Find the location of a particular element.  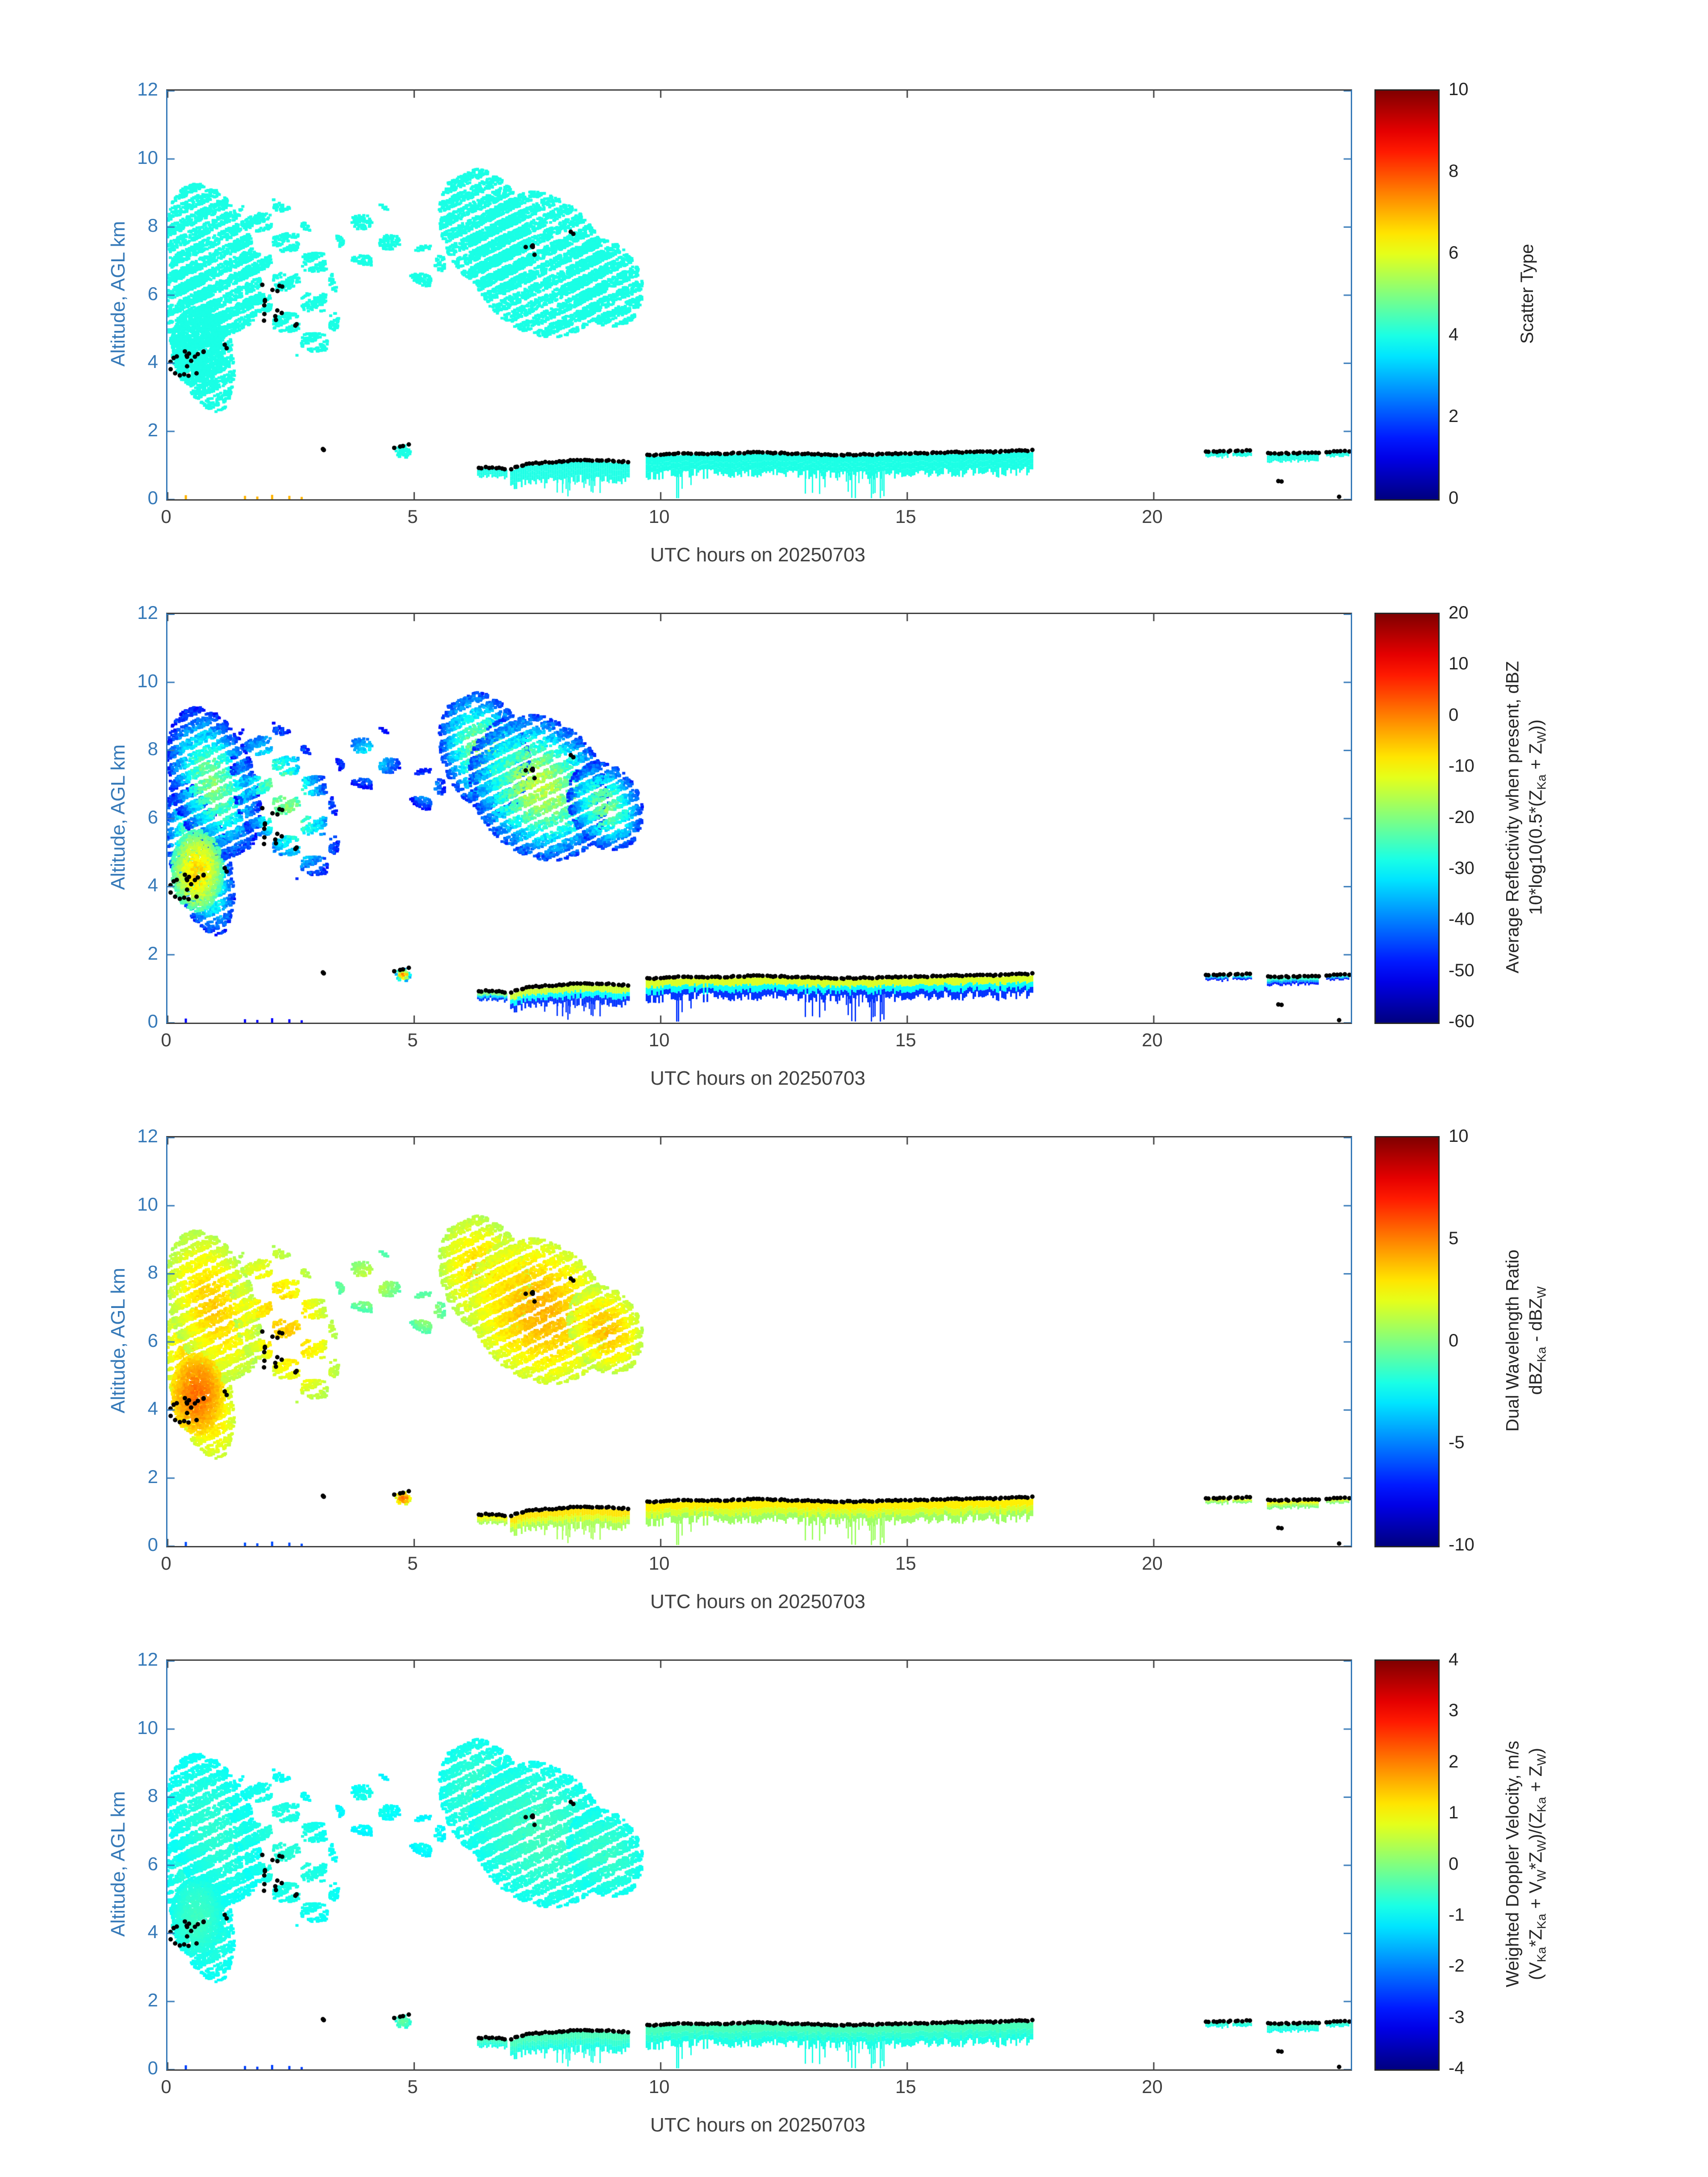

colorbar-tick-label: 2 is located at coordinates (1454, 416).